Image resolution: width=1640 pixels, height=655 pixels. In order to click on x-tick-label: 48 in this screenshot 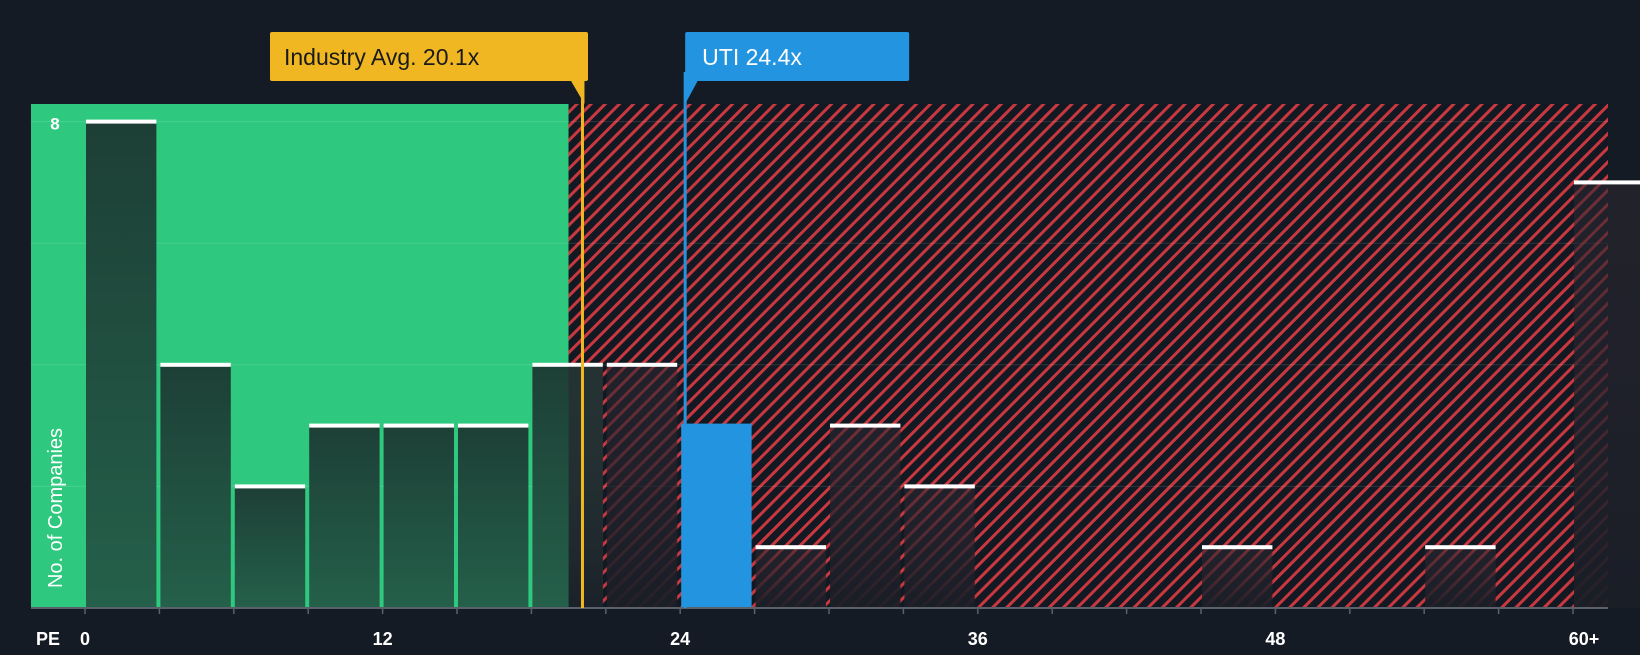, I will do `click(1275, 639)`.